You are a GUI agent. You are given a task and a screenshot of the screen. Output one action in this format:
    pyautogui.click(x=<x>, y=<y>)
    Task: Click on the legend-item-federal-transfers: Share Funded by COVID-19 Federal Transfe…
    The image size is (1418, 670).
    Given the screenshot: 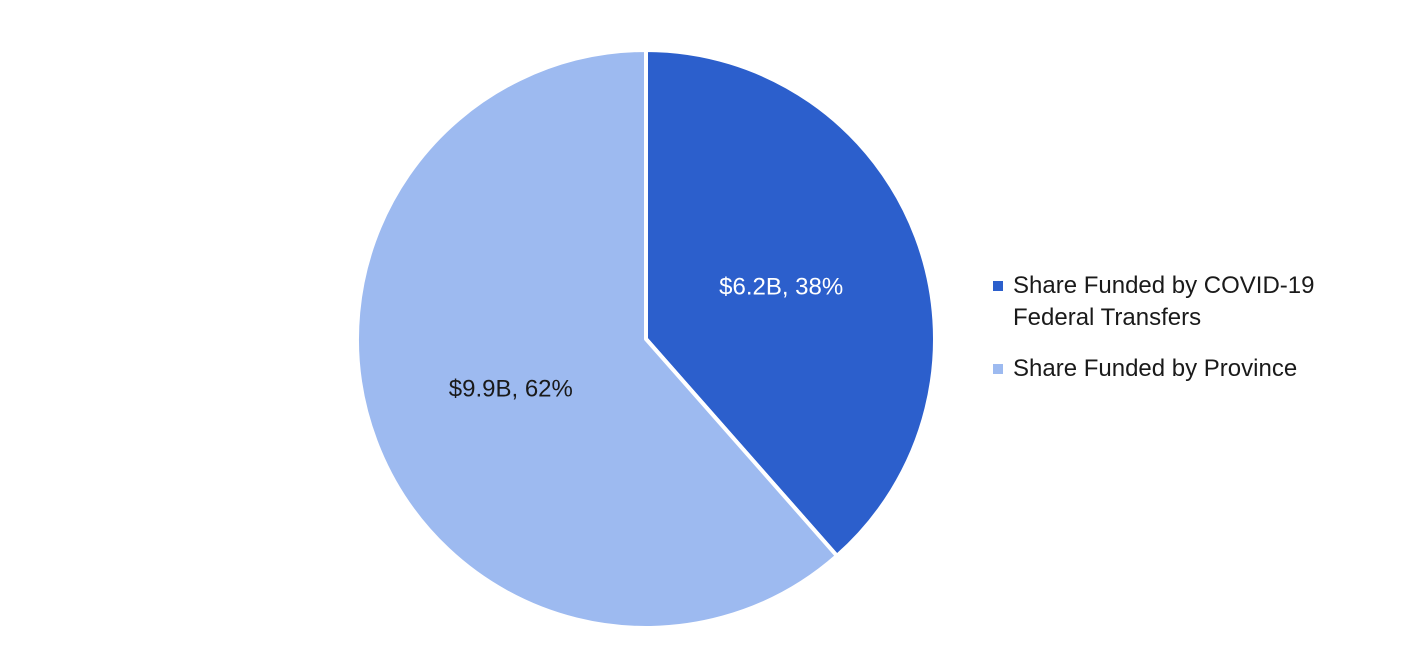 What is the action you would take?
    pyautogui.click(x=1193, y=302)
    